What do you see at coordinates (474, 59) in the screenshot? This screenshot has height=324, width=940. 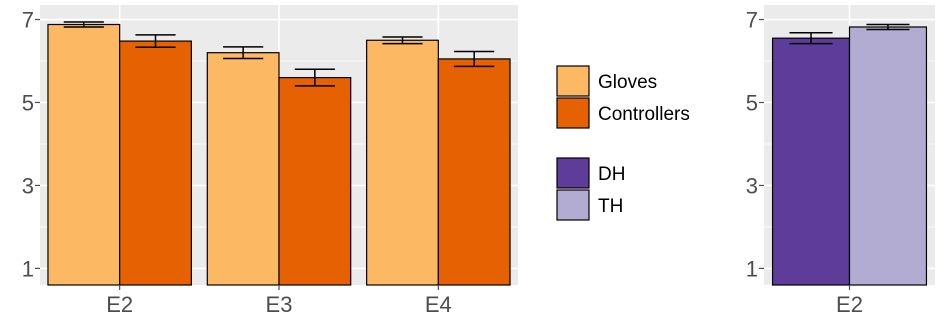 I see `error-bar-controllers-e4` at bounding box center [474, 59].